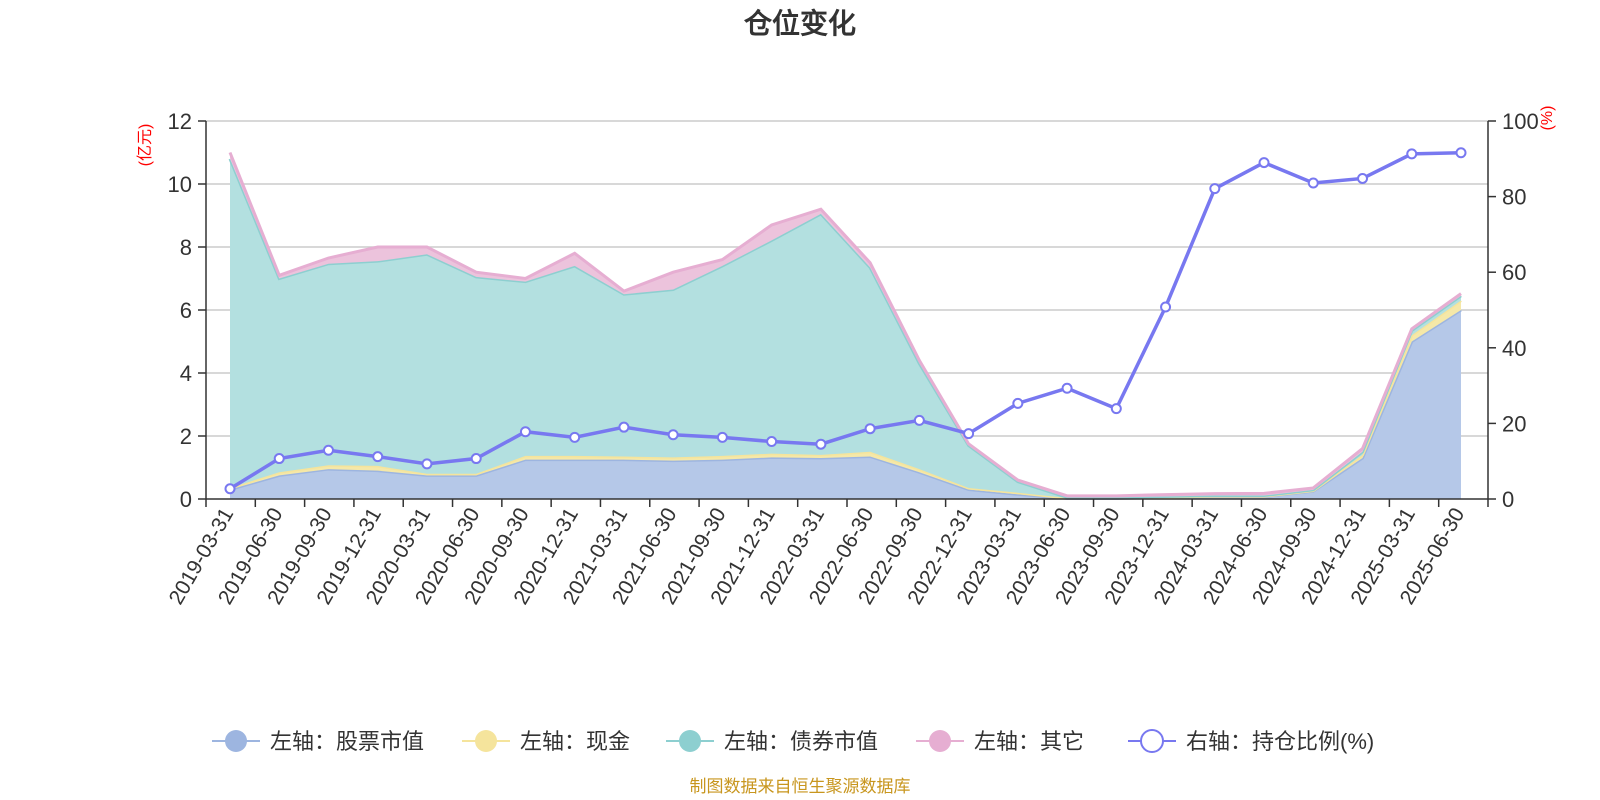 The width and height of the screenshot is (1600, 800). What do you see at coordinates (180, 121) in the screenshot?
I see `left-tick-label: 12` at bounding box center [180, 121].